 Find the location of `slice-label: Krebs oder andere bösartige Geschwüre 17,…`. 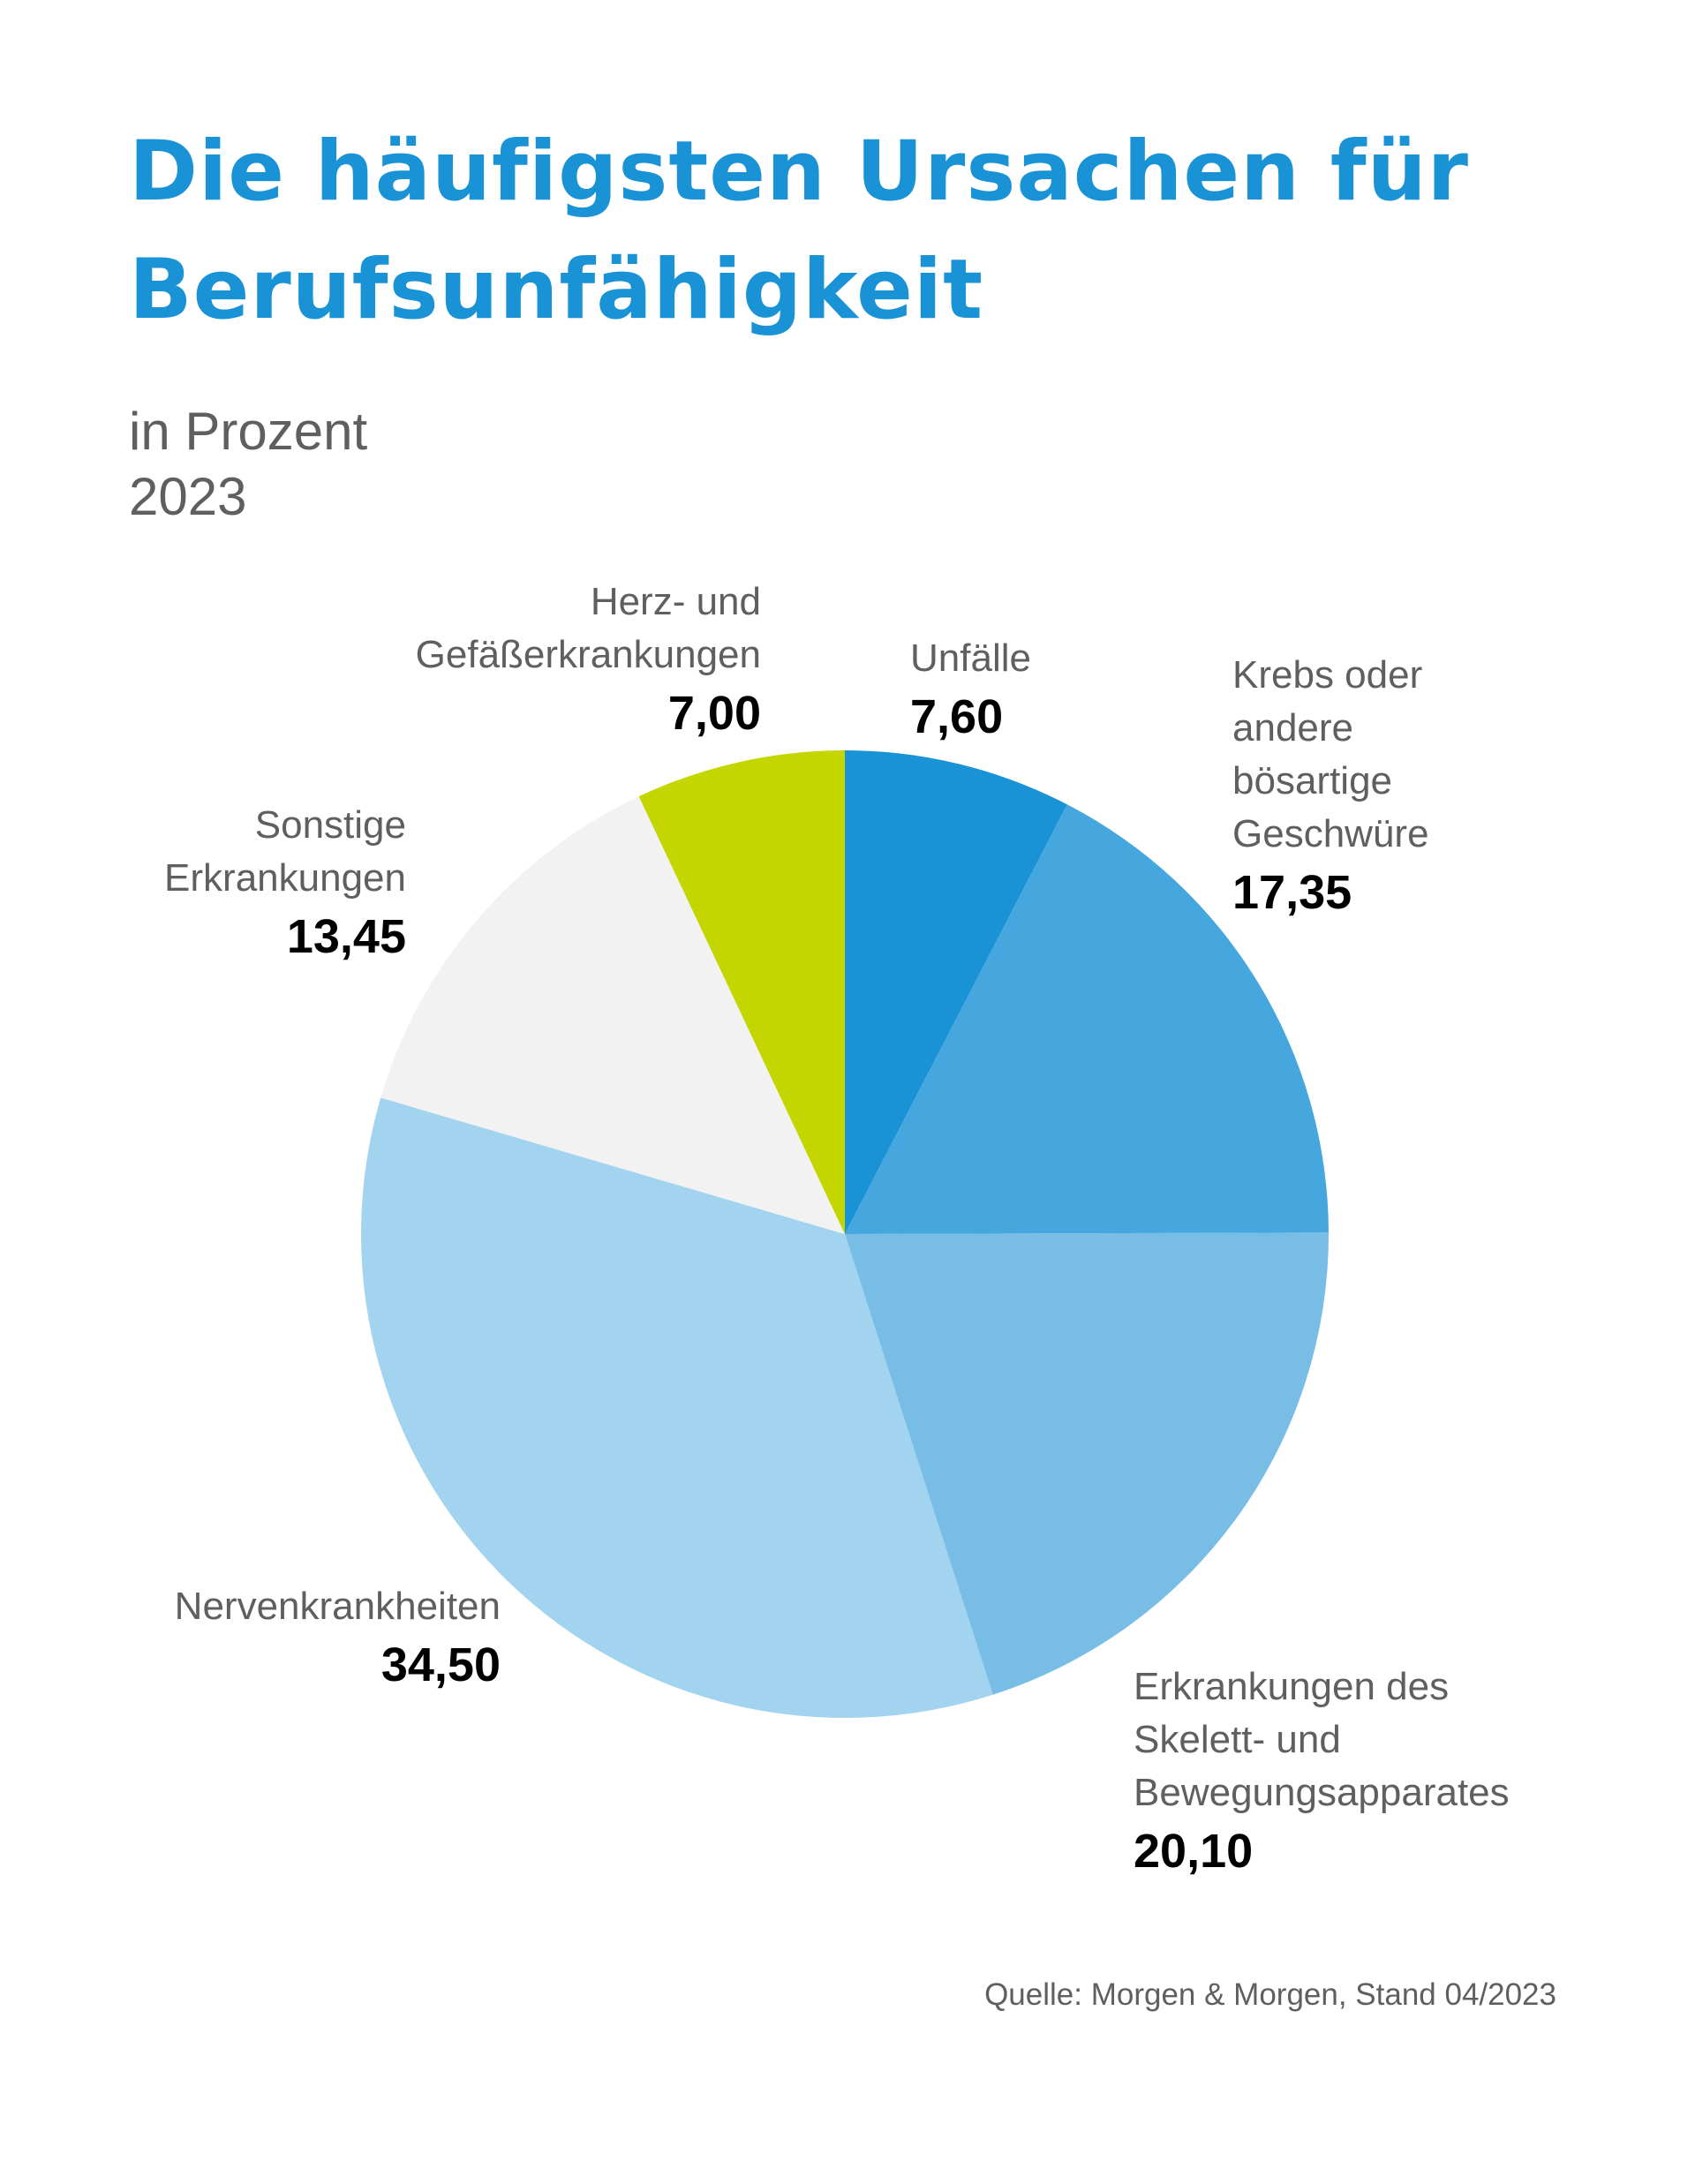

slice-label: Krebs oder andere bösartige Geschwüre 17,… is located at coordinates (1330, 786).